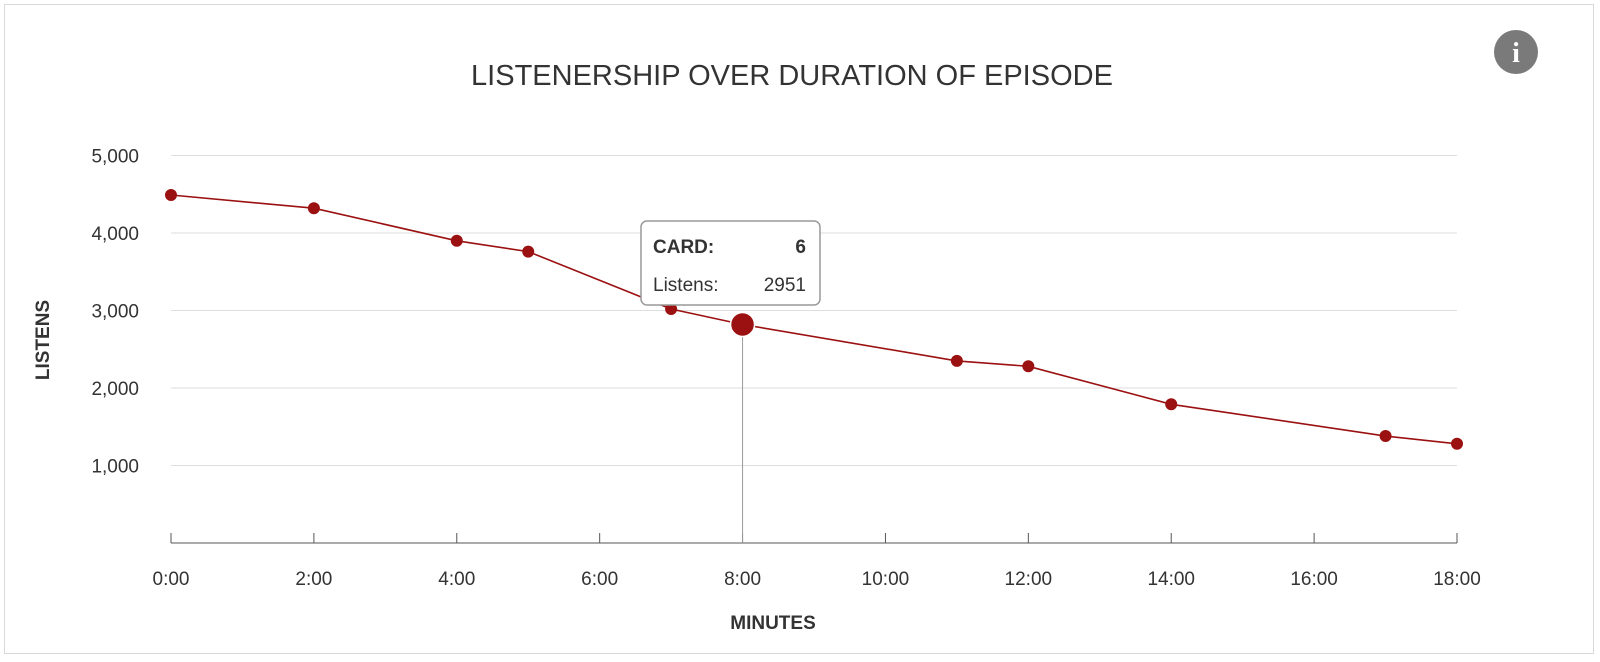  I want to click on tooltip-card-value: 6, so click(800, 247).